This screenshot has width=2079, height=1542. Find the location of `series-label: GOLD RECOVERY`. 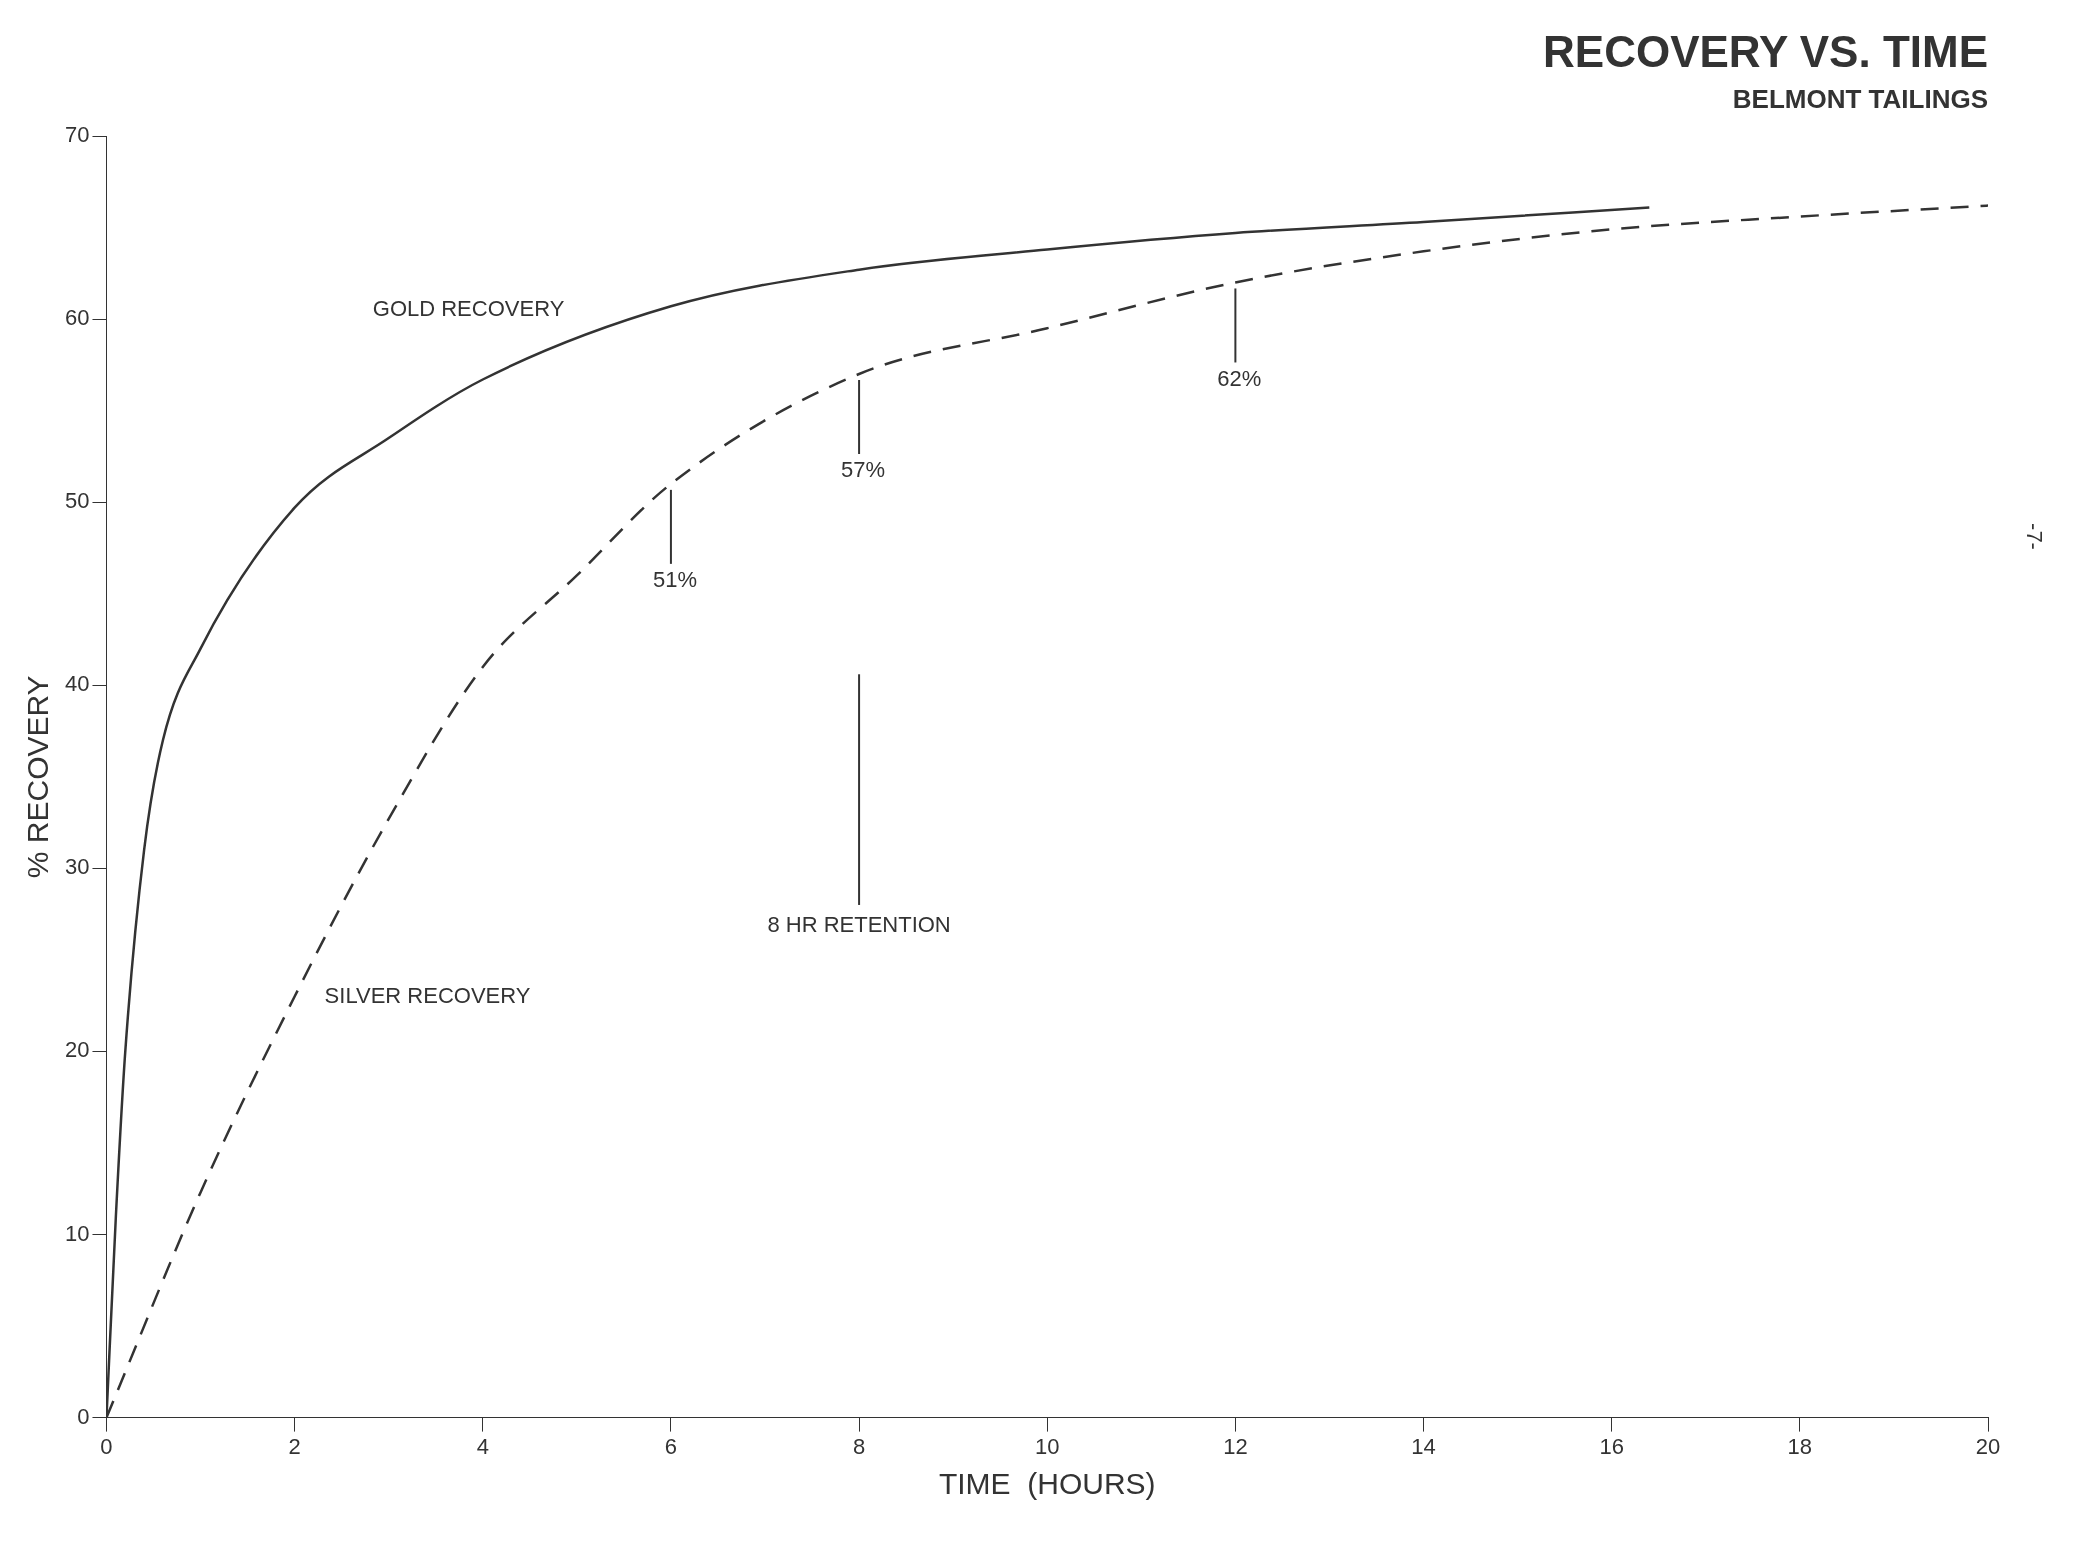

series-label: GOLD RECOVERY is located at coordinates (468, 308).